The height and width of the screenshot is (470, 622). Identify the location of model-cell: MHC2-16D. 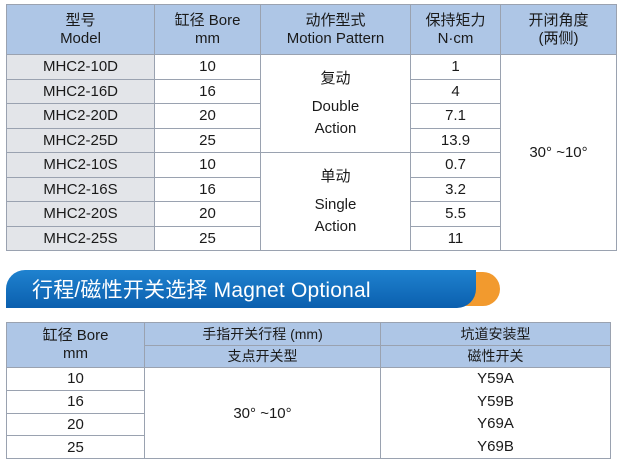
(80, 91).